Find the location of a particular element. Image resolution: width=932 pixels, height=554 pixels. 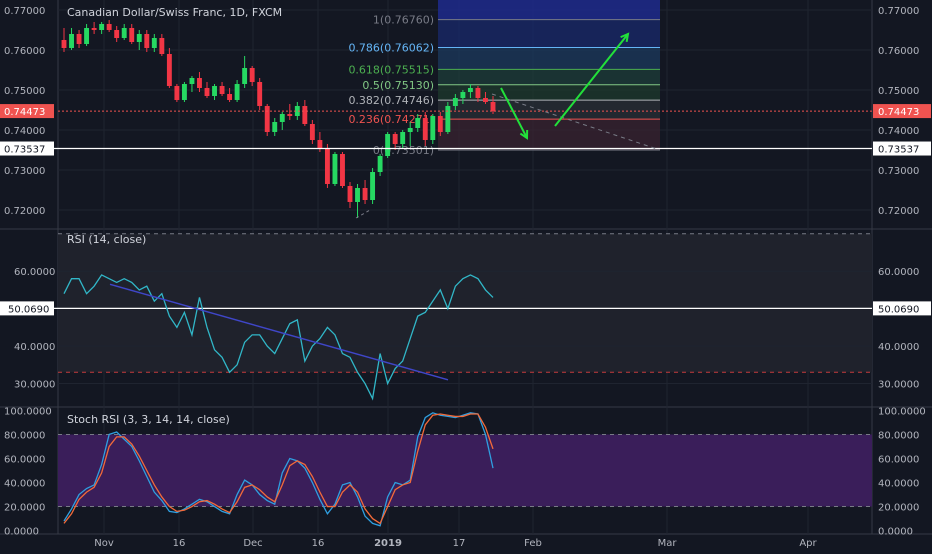

stoch-title: Stoch RSI (3, 3, 14, 14, close) is located at coordinates (148, 419).